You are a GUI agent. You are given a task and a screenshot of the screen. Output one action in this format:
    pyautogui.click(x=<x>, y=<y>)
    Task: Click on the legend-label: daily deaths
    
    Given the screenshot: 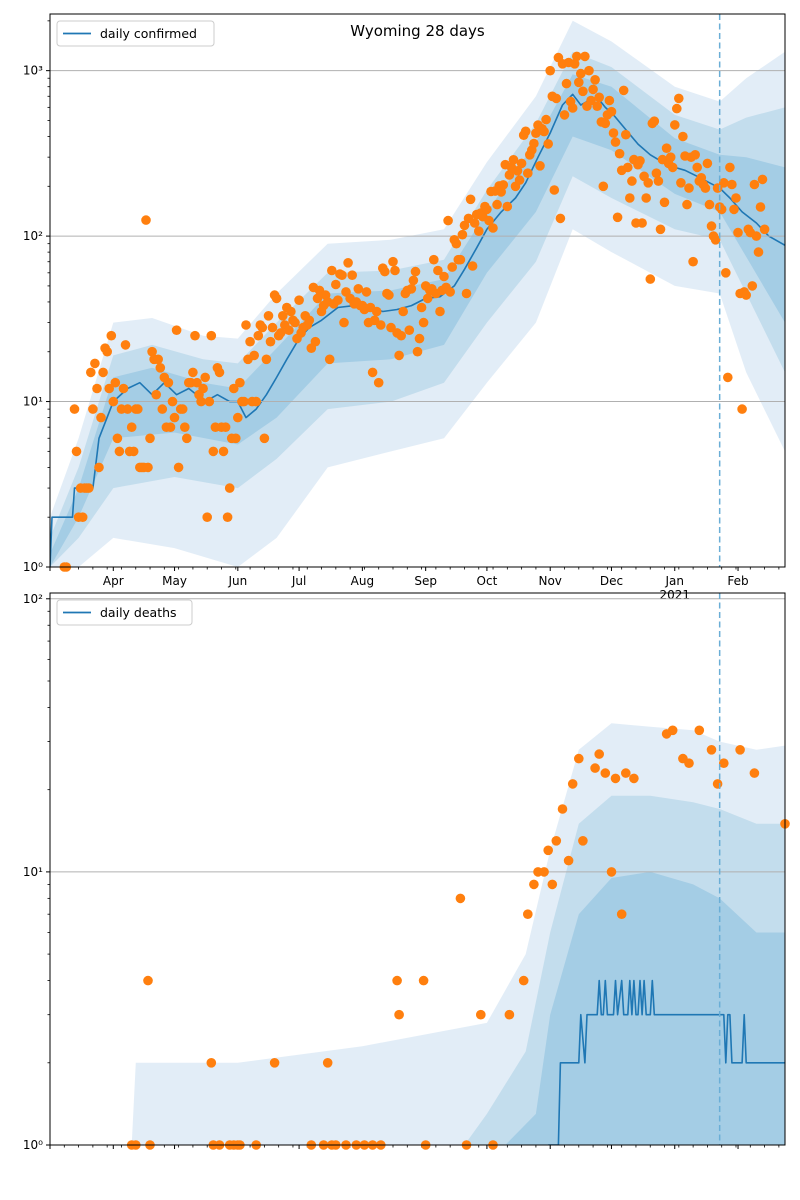 What is the action you would take?
    pyautogui.click(x=138, y=612)
    